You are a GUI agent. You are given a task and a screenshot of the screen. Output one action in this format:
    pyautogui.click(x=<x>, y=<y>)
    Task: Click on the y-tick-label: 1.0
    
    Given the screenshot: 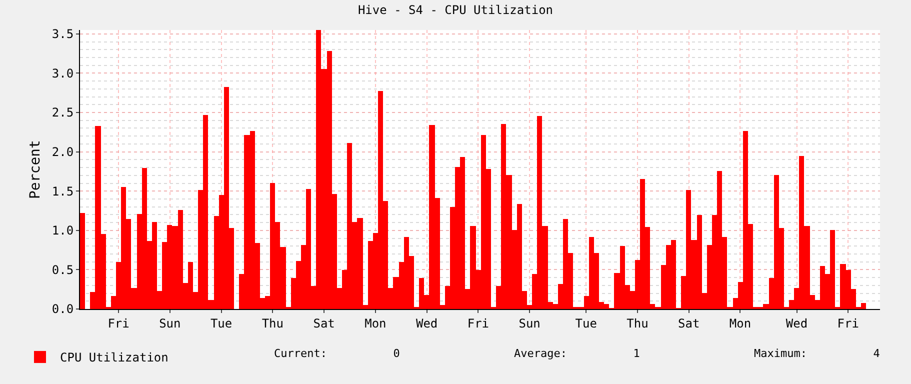 What is the action you would take?
    pyautogui.click(x=63, y=231)
    